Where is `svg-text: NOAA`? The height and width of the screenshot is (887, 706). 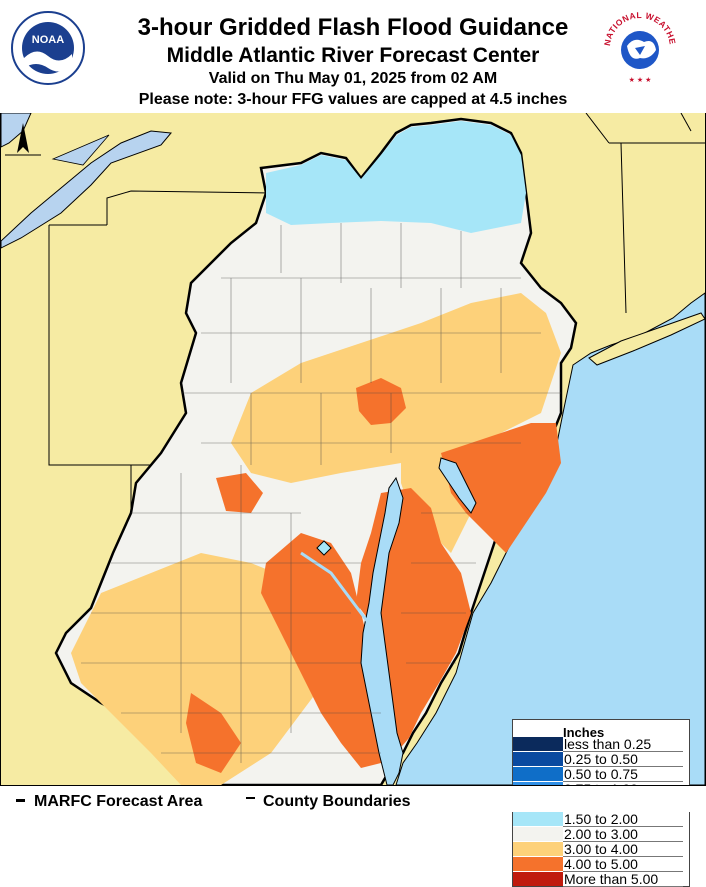 svg-text: NOAA is located at coordinates (48, 40).